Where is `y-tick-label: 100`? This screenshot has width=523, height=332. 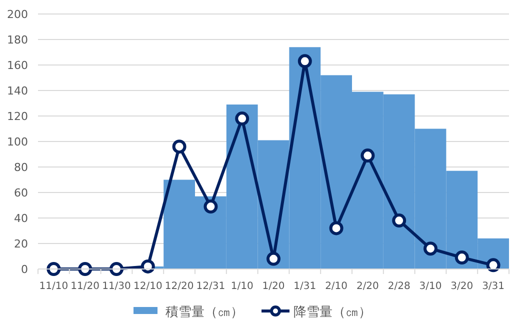
y-tick-label: 100 is located at coordinates (17, 142).